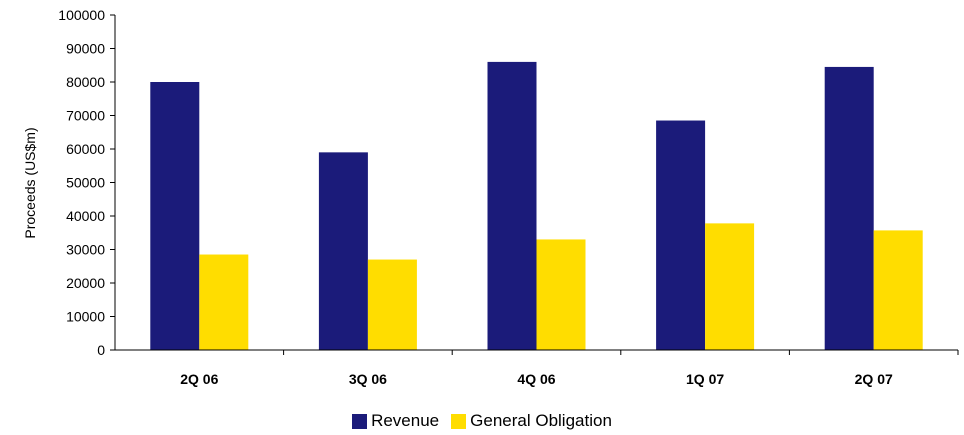 The image size is (964, 435). What do you see at coordinates (874, 379) in the screenshot?
I see `x-category-label: 2Q 07` at bounding box center [874, 379].